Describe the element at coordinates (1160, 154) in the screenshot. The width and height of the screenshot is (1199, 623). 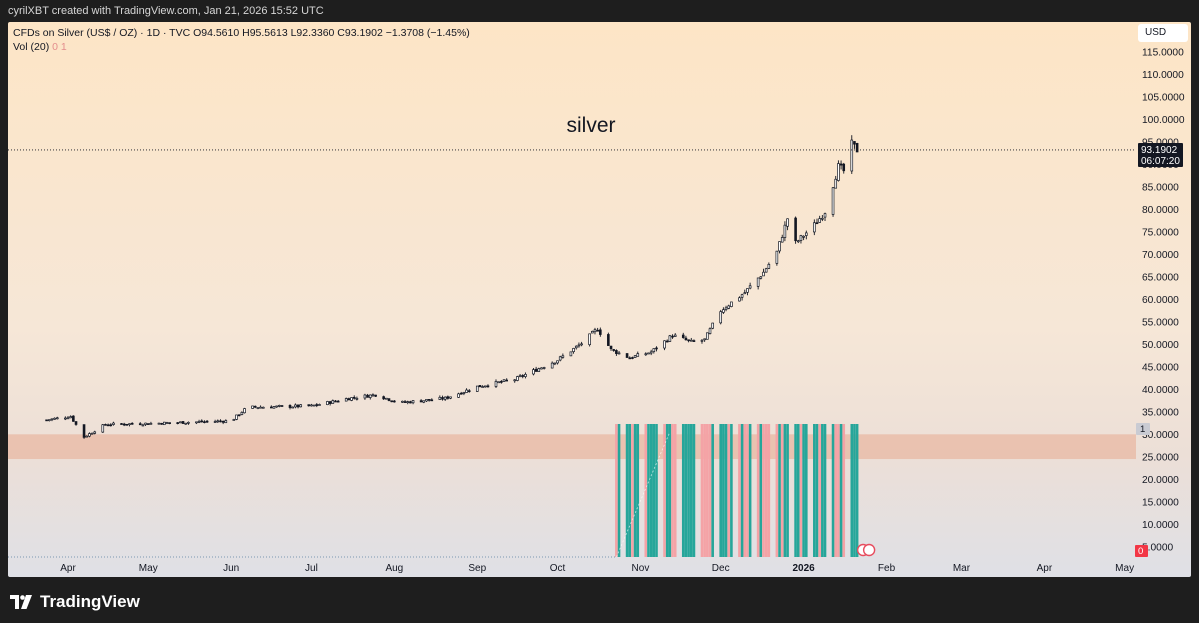
I see `last-price-badge` at that location.